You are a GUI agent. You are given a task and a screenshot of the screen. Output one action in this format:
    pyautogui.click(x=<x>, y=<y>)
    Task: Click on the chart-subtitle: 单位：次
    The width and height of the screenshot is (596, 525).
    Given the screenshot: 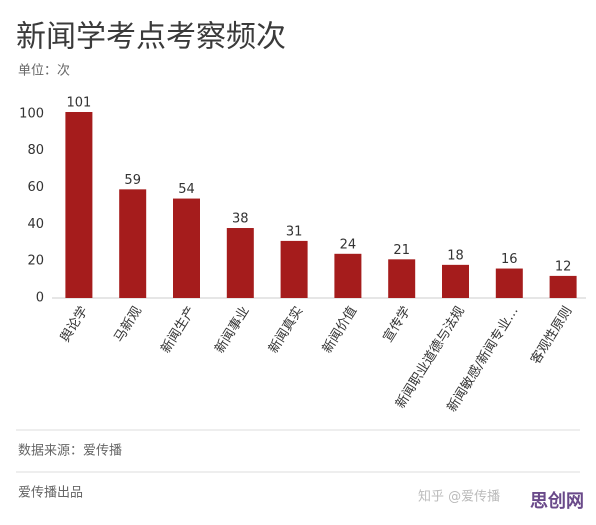 What is the action you would take?
    pyautogui.click(x=44, y=71)
    